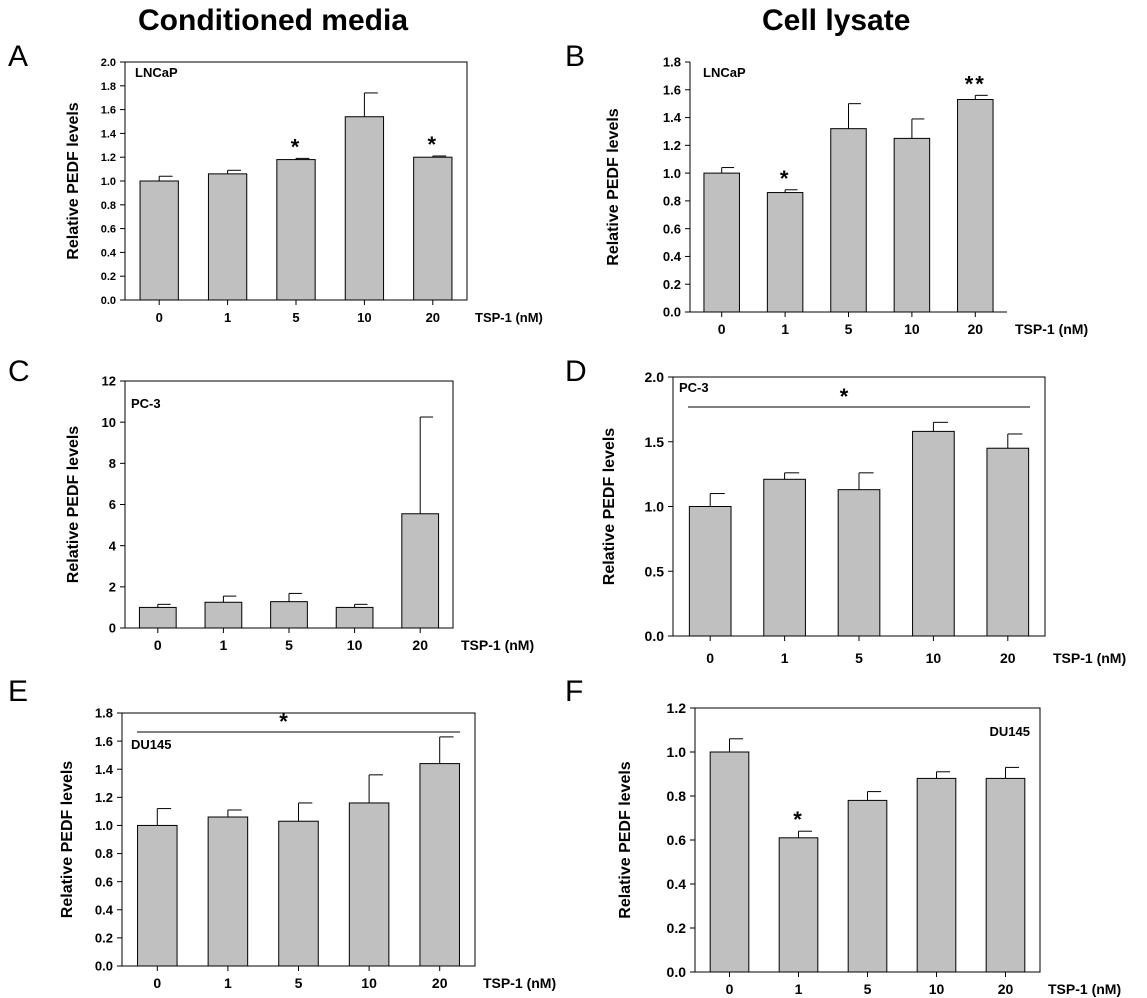 The height and width of the screenshot is (998, 1147). What do you see at coordinates (108, 111) in the screenshot?
I see `y-tick-label: 1.6` at bounding box center [108, 111].